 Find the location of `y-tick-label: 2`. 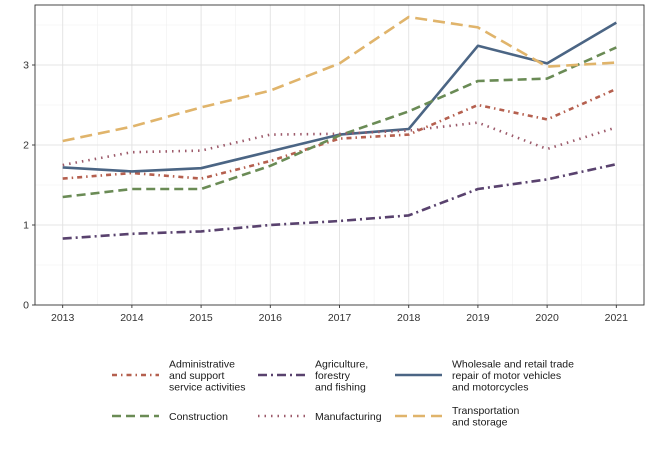

y-tick-label: 2 is located at coordinates (26, 146).